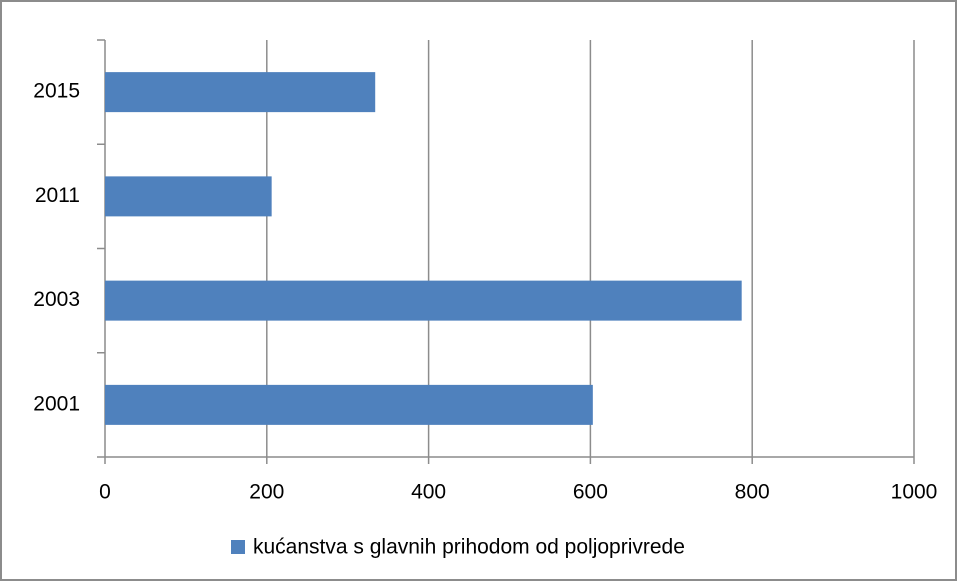  I want to click on x-tick-label: 0, so click(105, 492).